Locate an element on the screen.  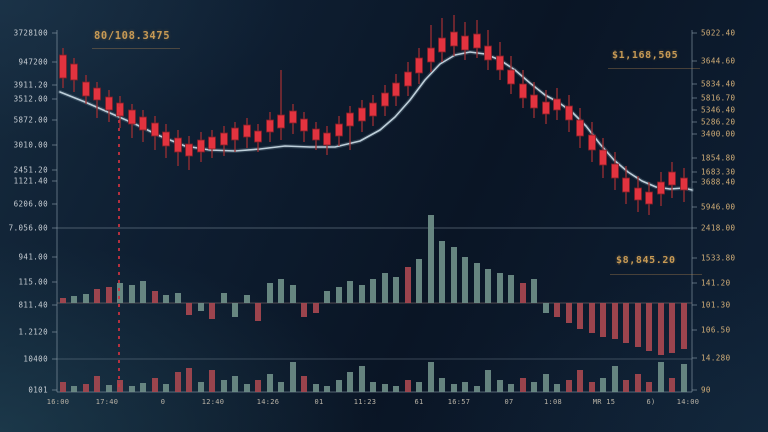
x-axis-label: 0 is located at coordinates (163, 402).